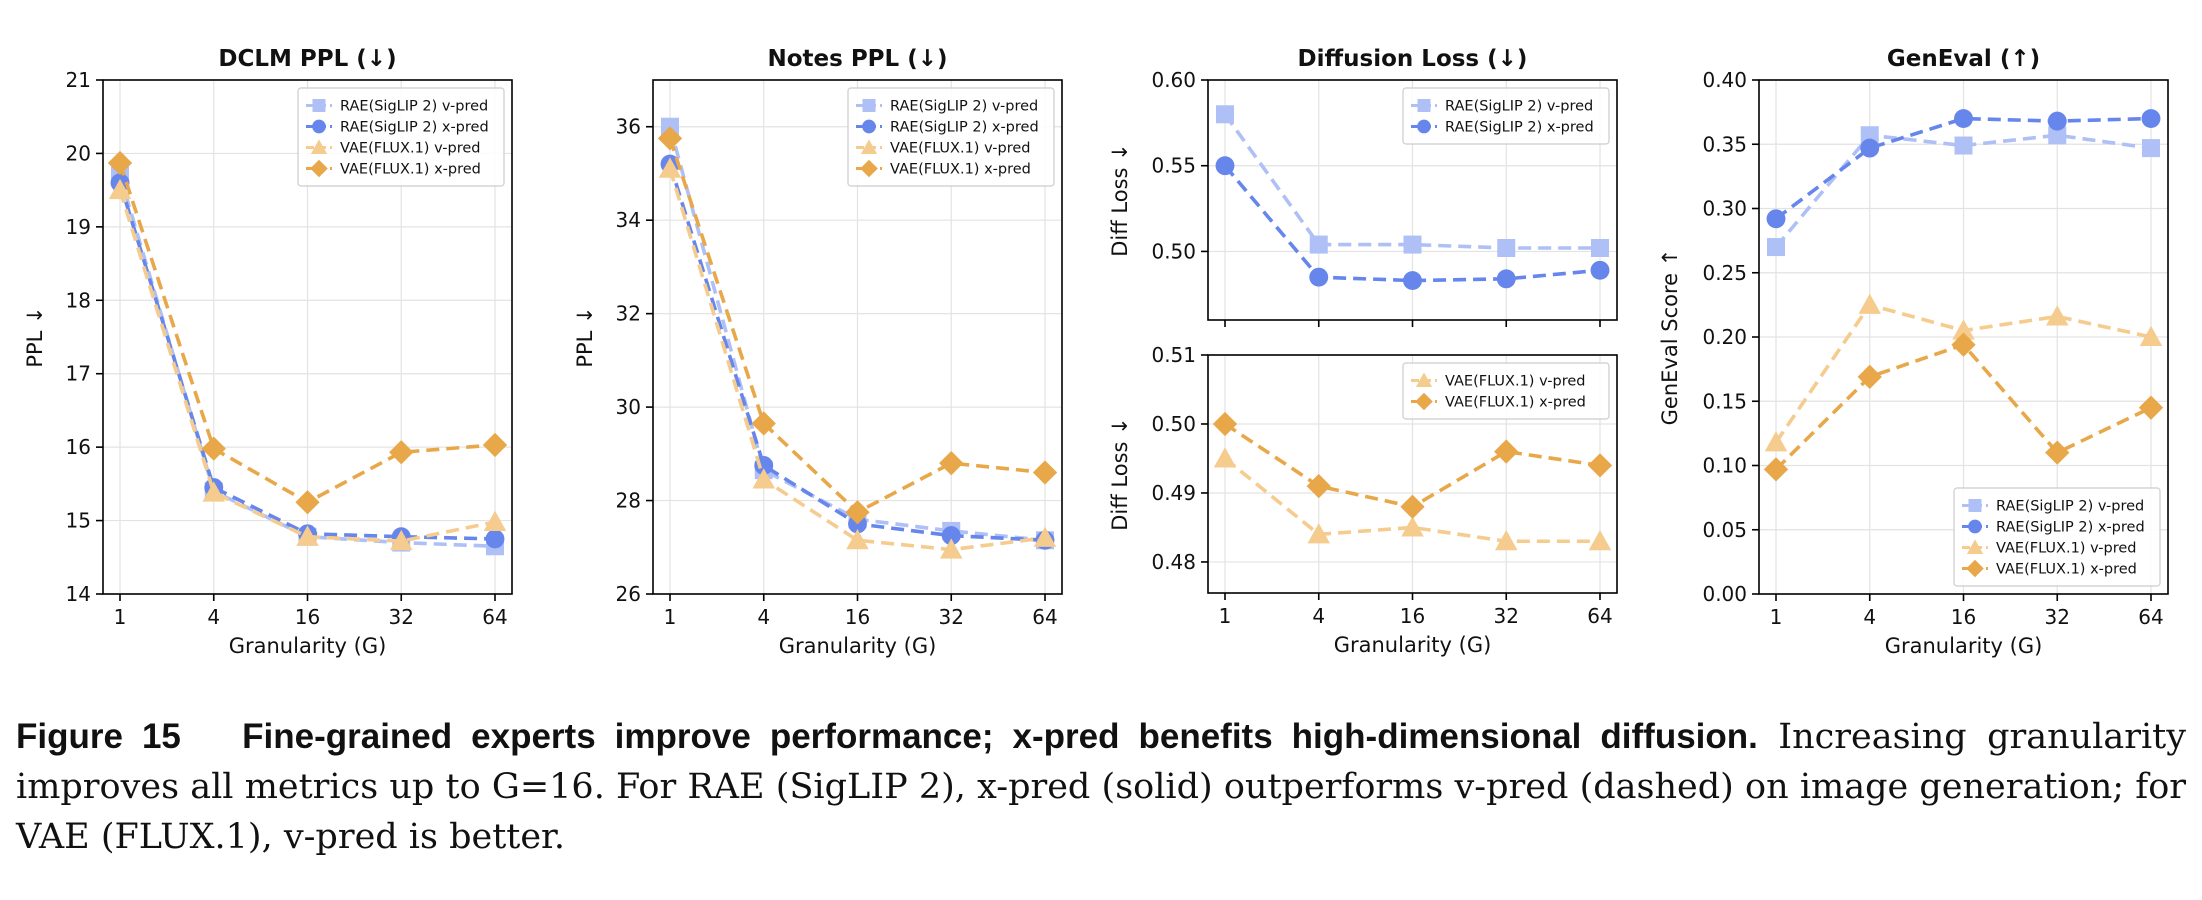  What do you see at coordinates (78, 594) in the screenshot?
I see `y-tick-label: 14` at bounding box center [78, 594].